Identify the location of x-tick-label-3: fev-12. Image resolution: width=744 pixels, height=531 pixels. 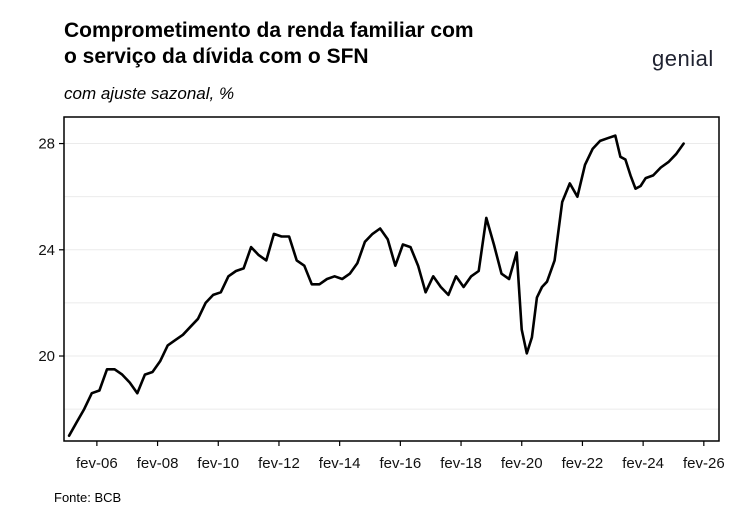
(279, 463).